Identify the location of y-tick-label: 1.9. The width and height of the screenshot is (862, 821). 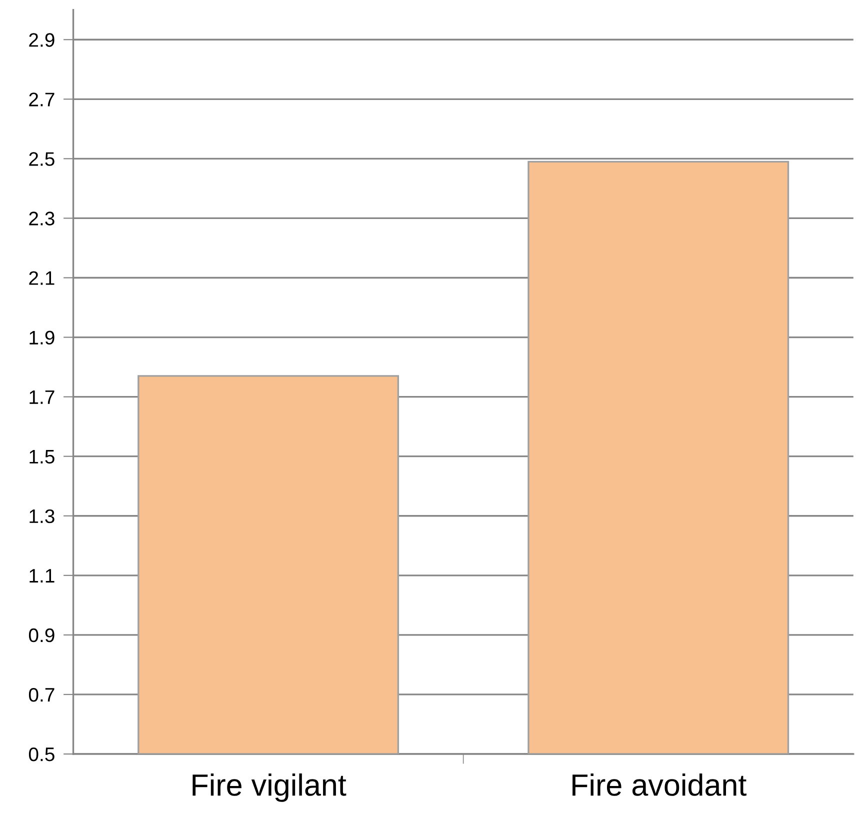
(42, 337).